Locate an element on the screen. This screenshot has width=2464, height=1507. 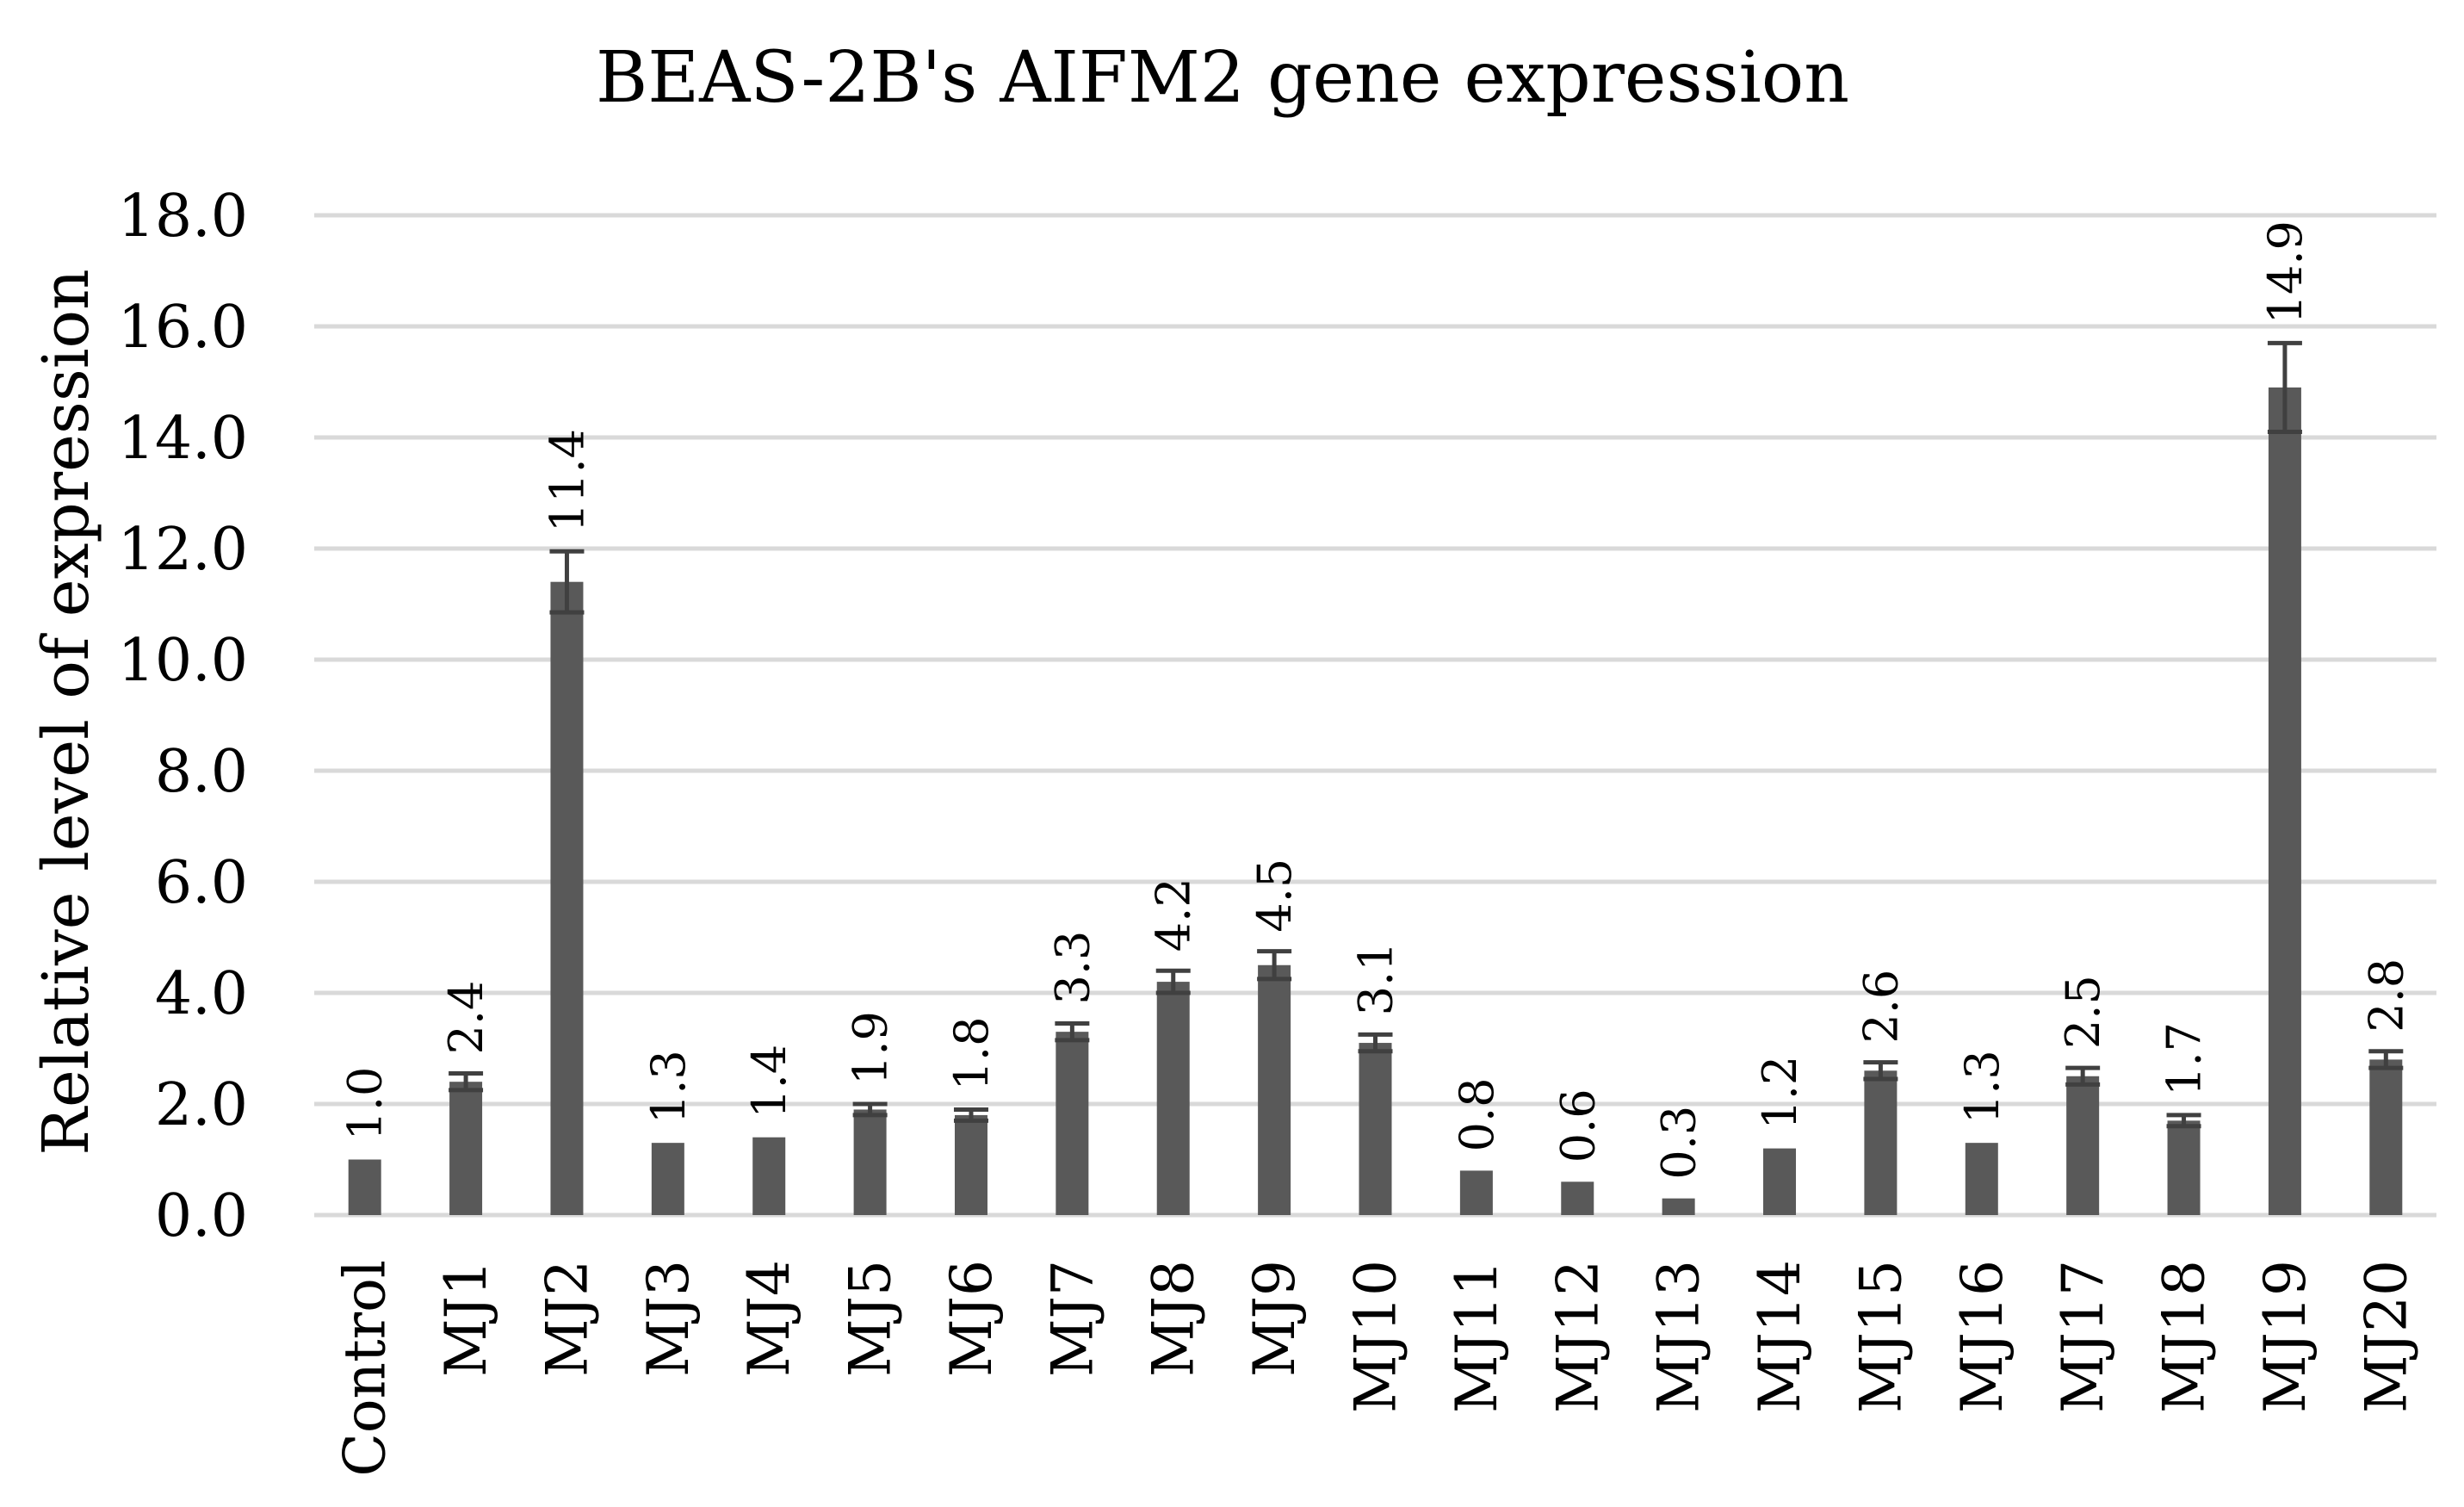
y-tick-label: 14.0 is located at coordinates (183, 439).